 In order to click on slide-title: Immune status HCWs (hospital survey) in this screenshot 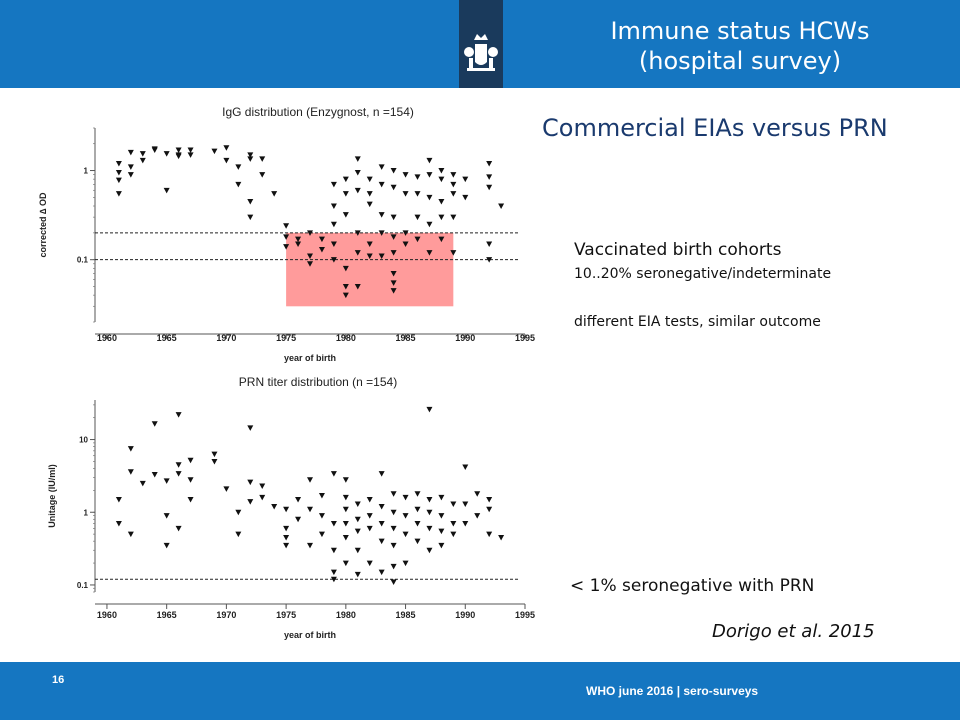, I will do `click(740, 46)`.